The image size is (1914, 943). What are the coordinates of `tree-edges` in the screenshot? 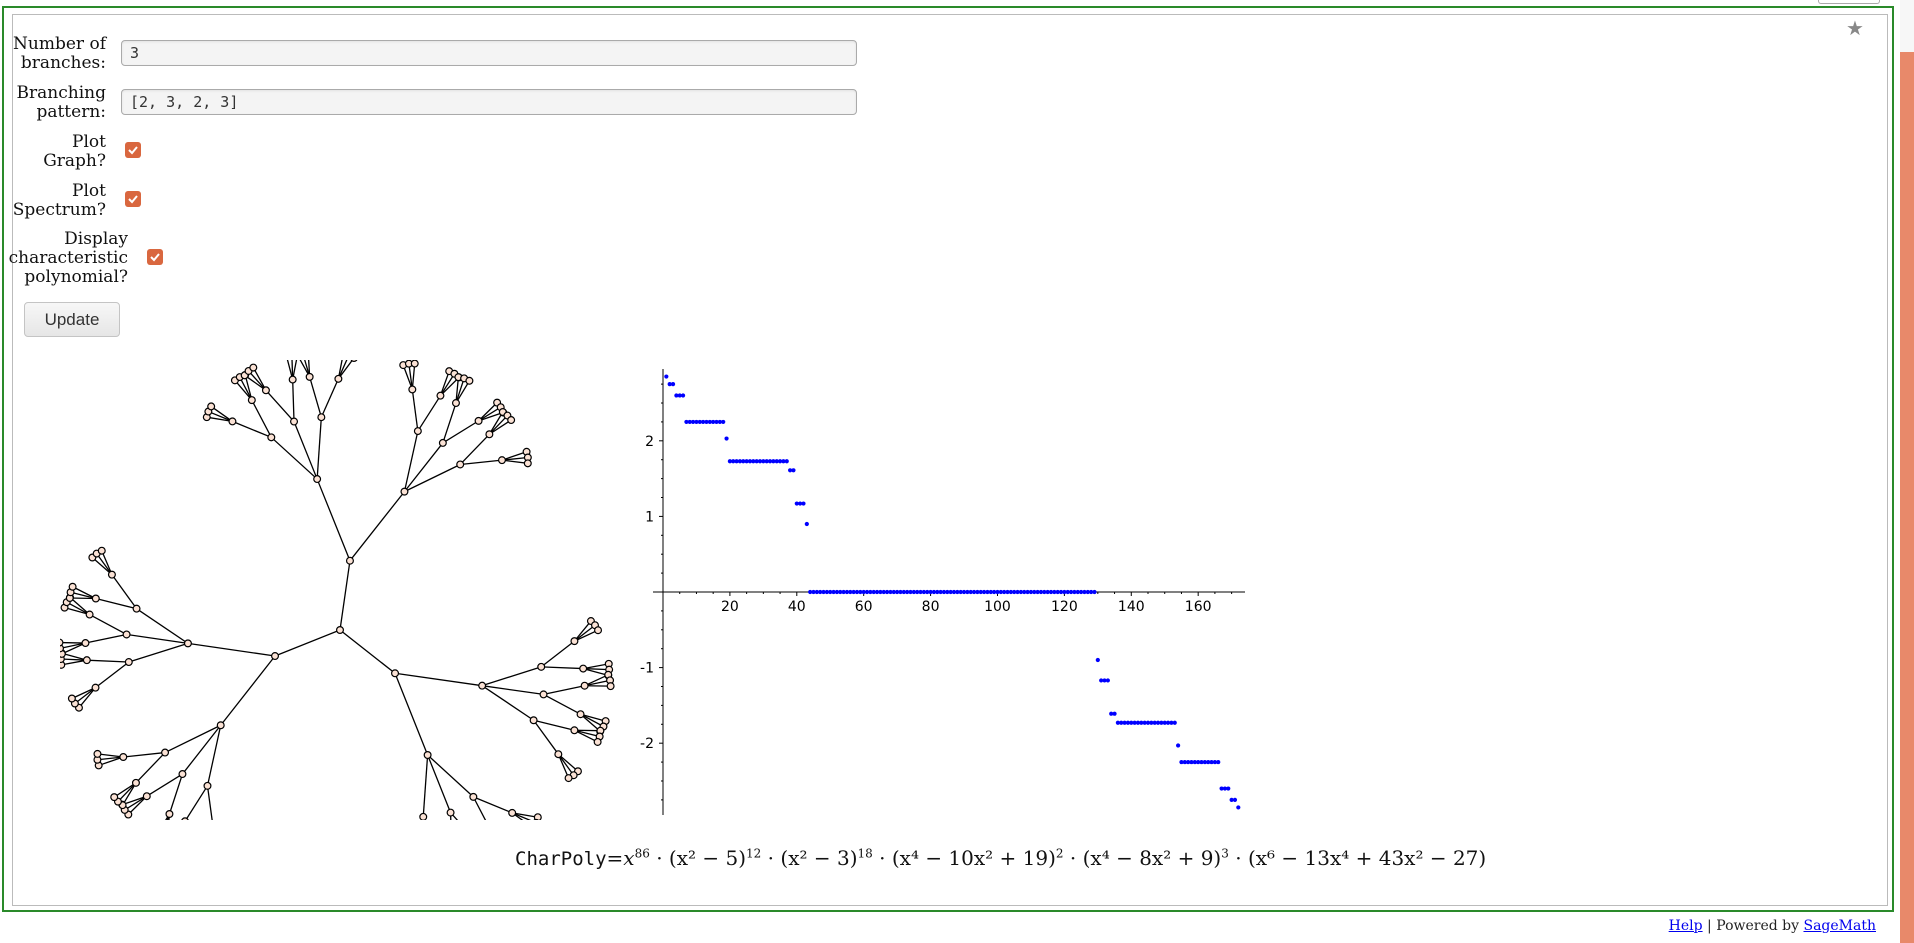 It's located at (335, 590).